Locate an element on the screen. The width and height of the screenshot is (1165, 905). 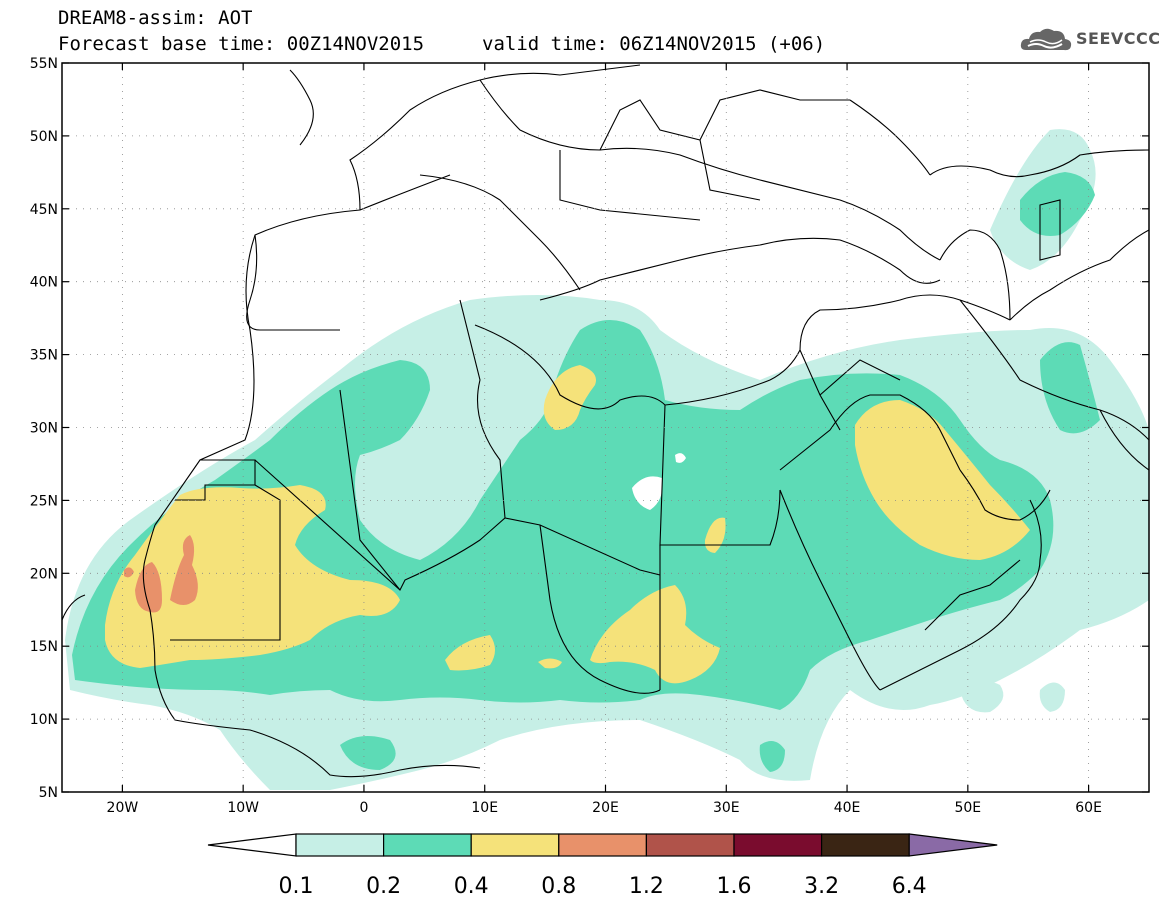
colorbar-min-triangle is located at coordinates (252, 845).